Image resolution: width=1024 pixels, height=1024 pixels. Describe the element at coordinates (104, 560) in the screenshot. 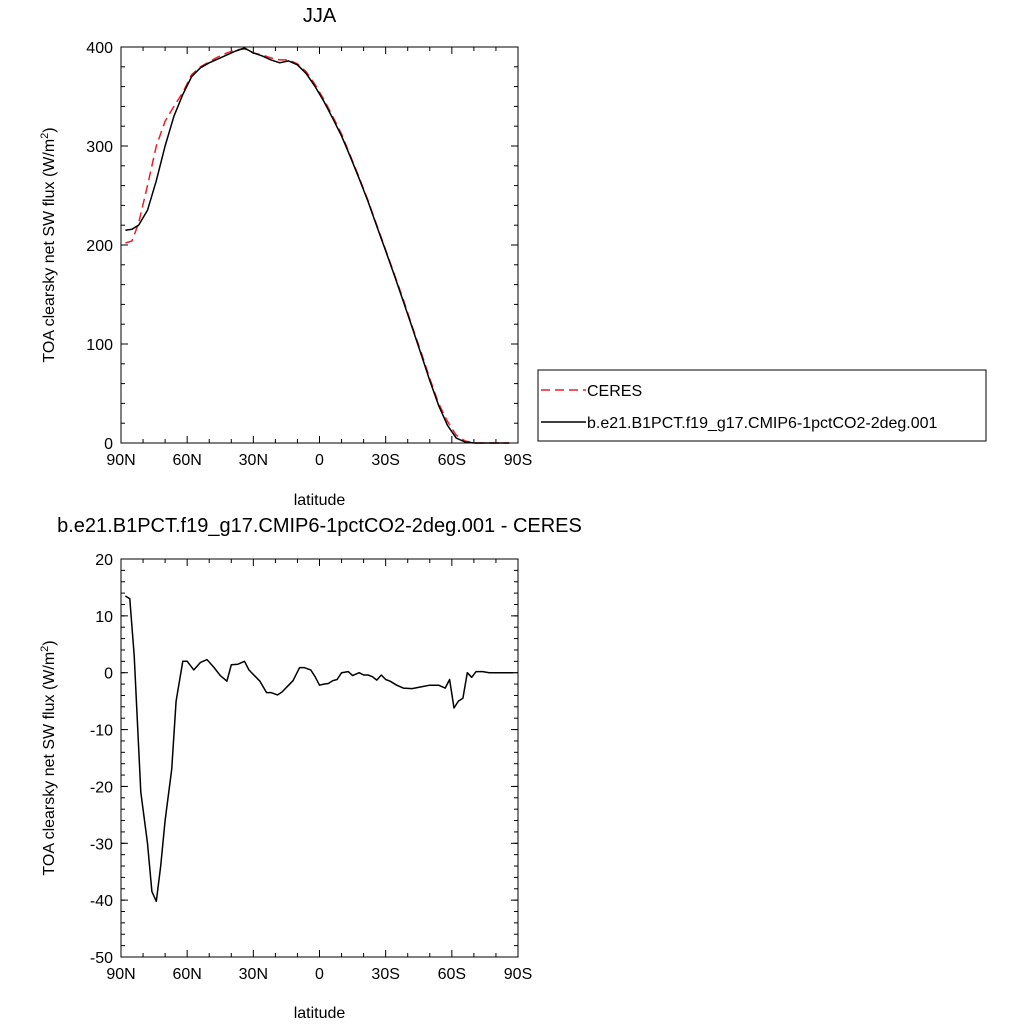

I see `y-tick-label: 20` at that location.